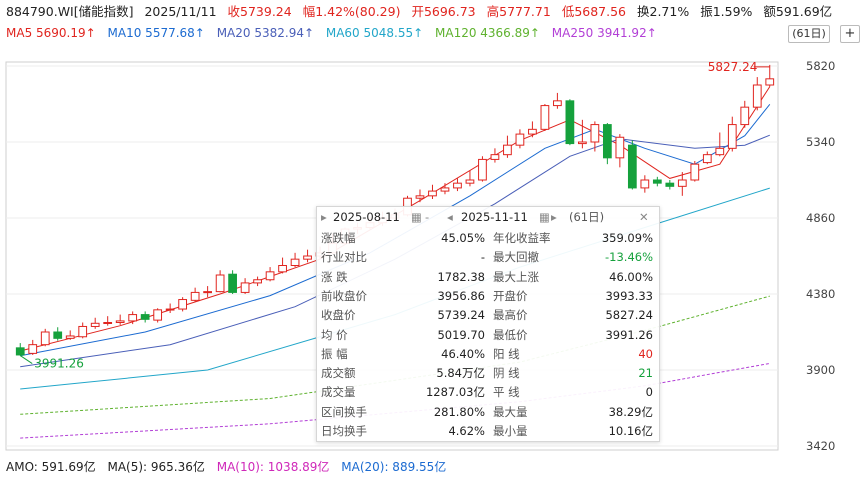  I want to click on stat-value: 0, so click(649, 392).